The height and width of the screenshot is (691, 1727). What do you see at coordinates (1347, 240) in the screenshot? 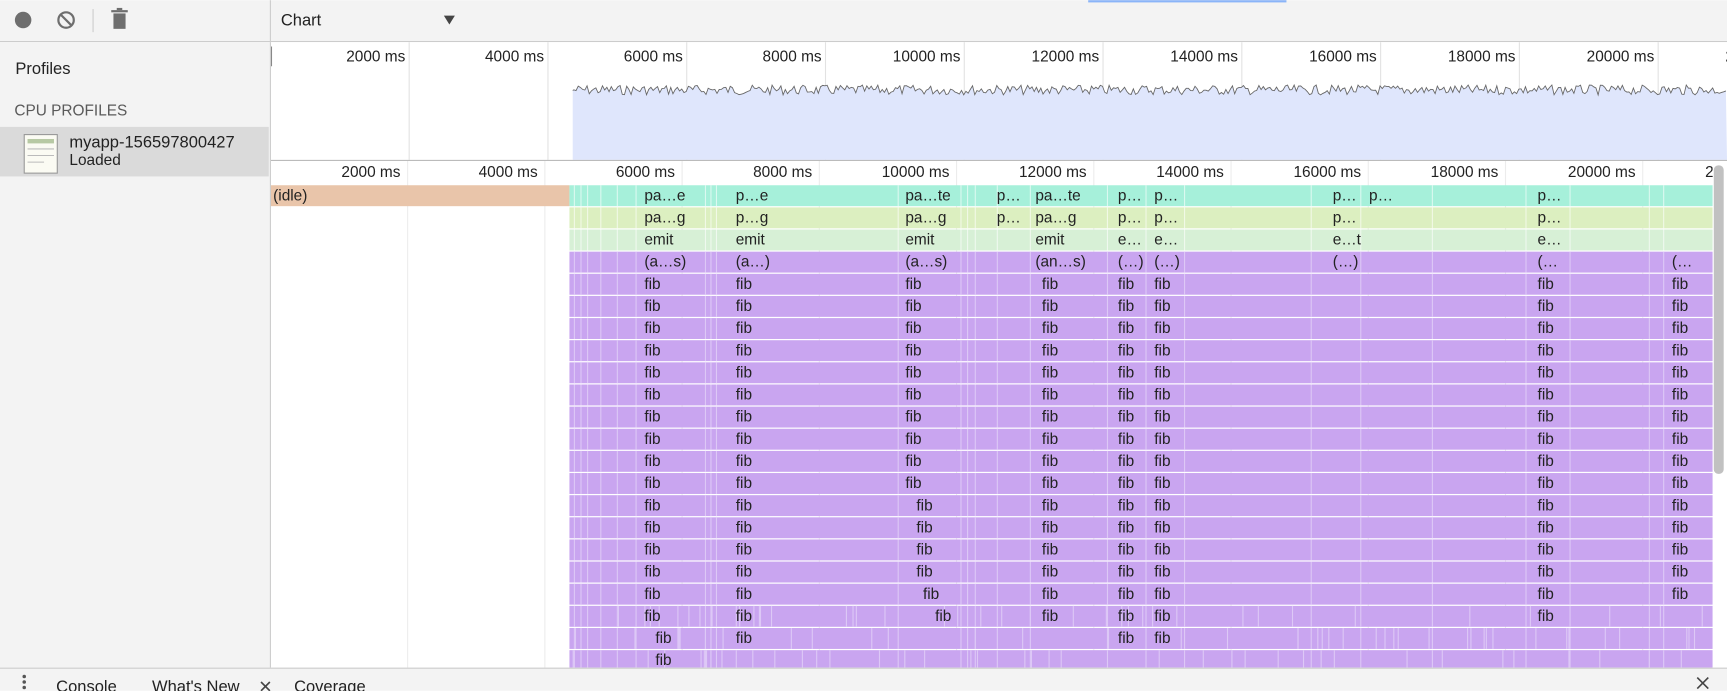
I see `frame-label: e…t` at bounding box center [1347, 240].